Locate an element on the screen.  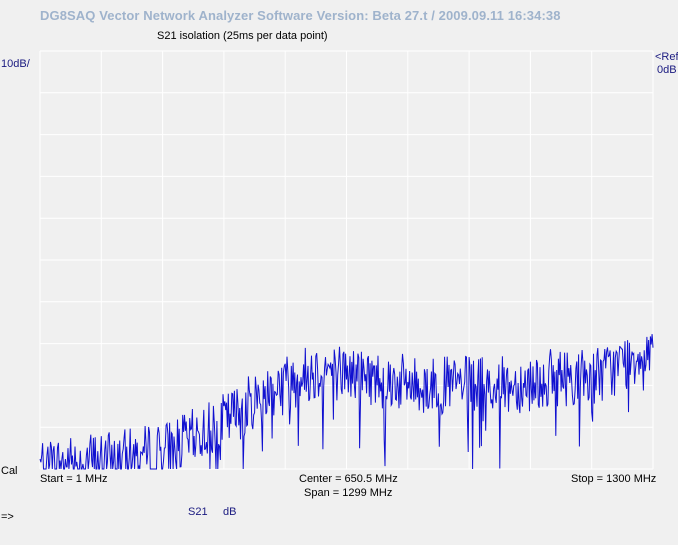
cal-label: Cal is located at coordinates (9, 471).